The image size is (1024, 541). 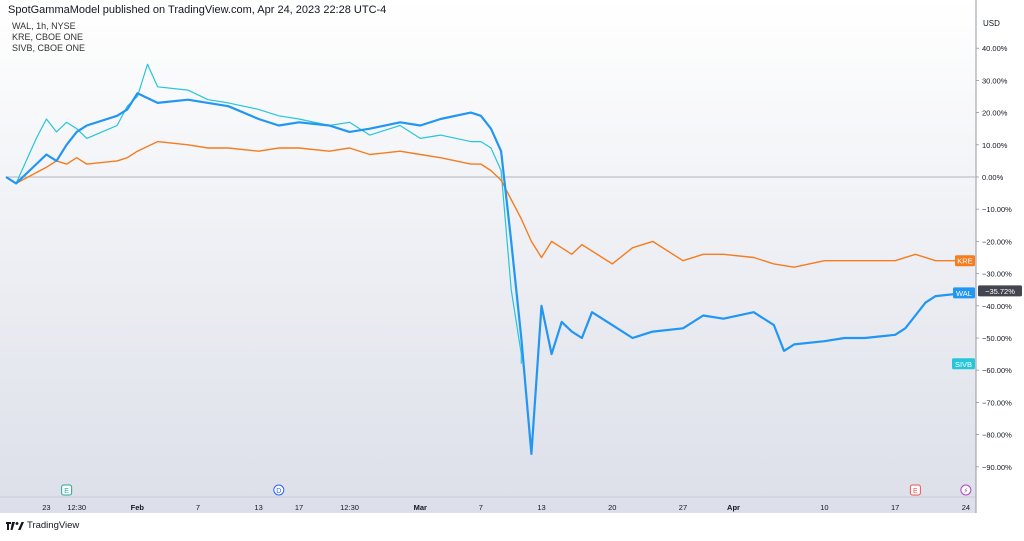 I want to click on y-tick-label: −10.00%, so click(x=997, y=209).